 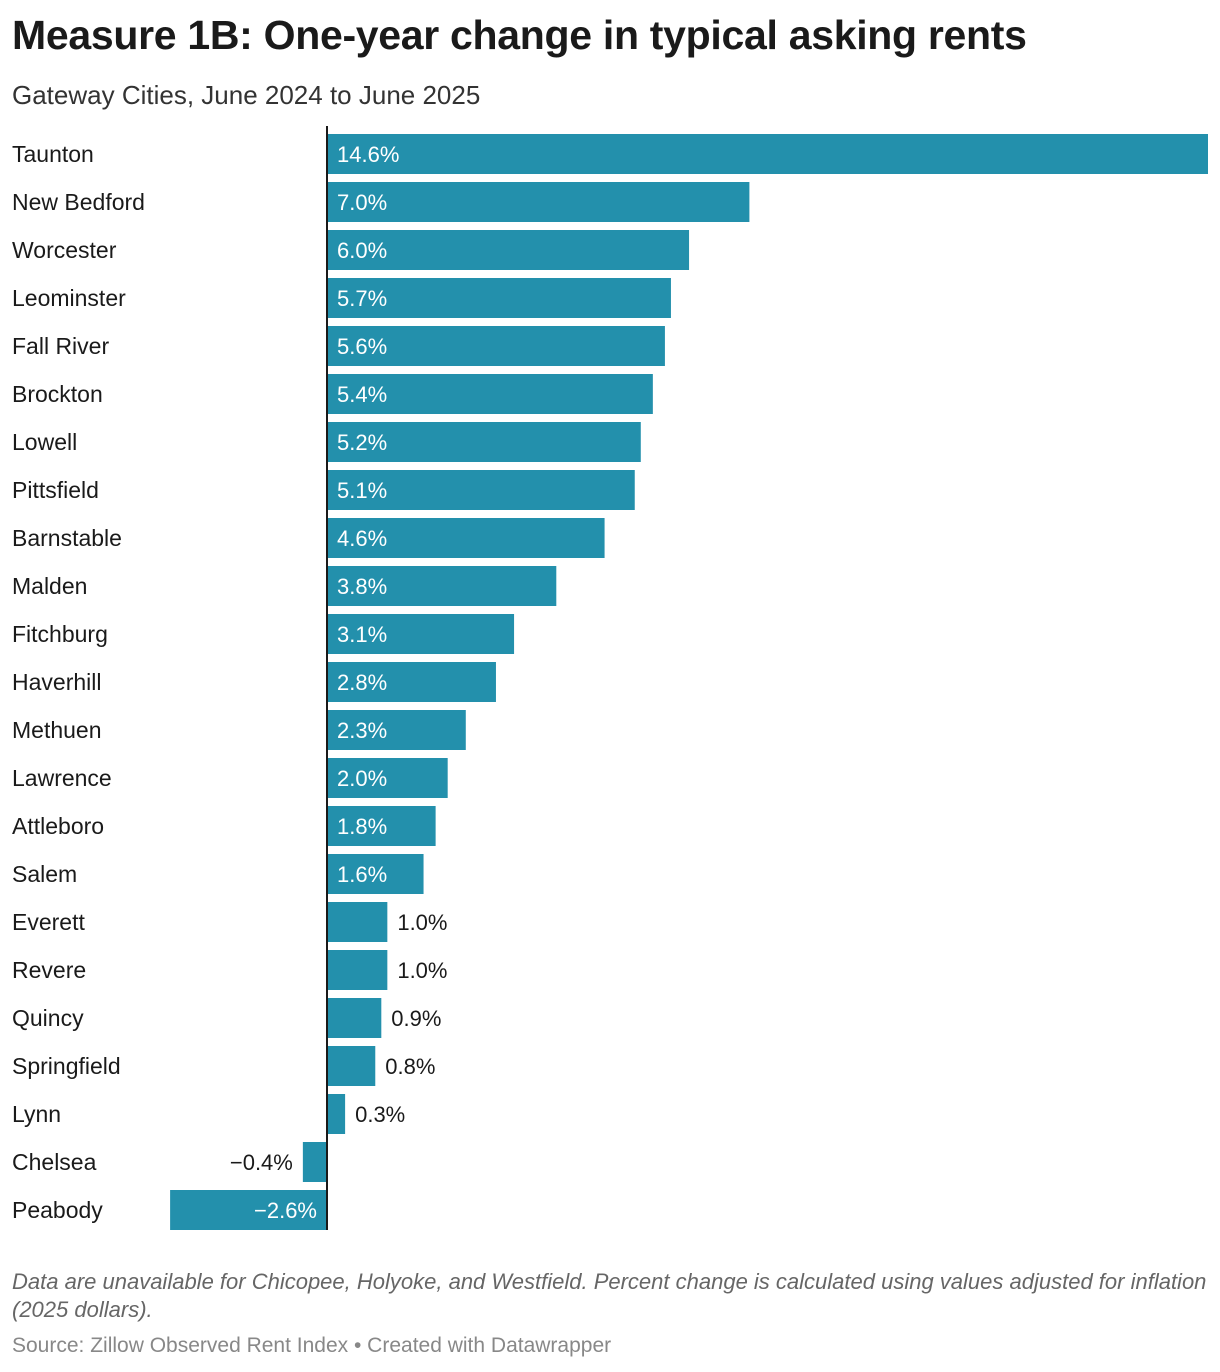 What do you see at coordinates (261, 1162) in the screenshot?
I see `value-label: −0.4%` at bounding box center [261, 1162].